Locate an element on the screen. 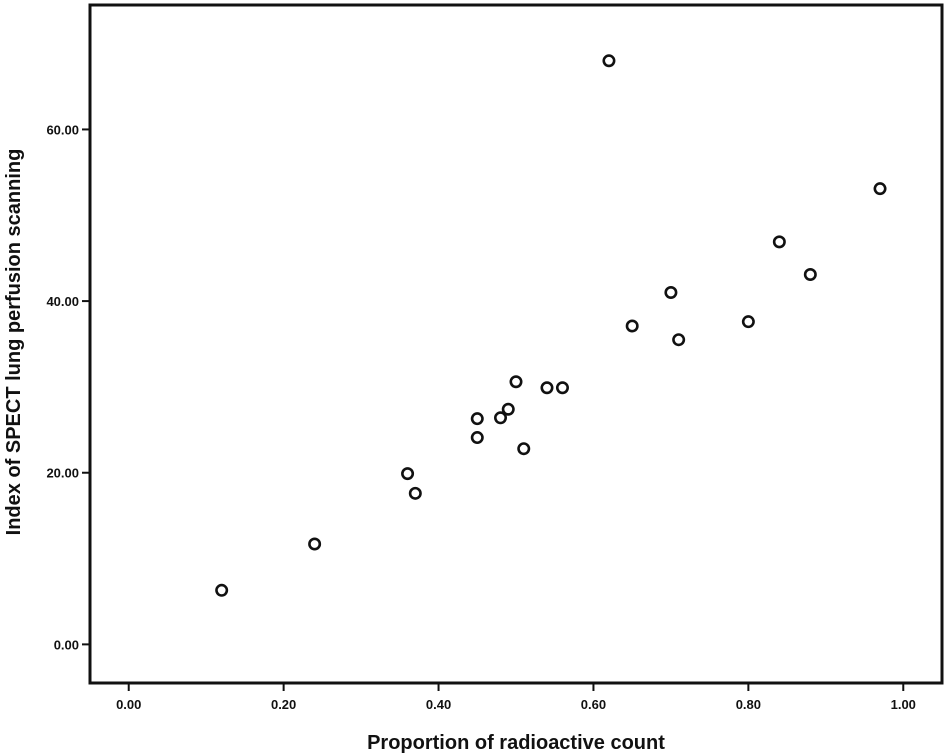 This screenshot has height=756, width=945. x-tick-label: 0.60 is located at coordinates (593, 704).